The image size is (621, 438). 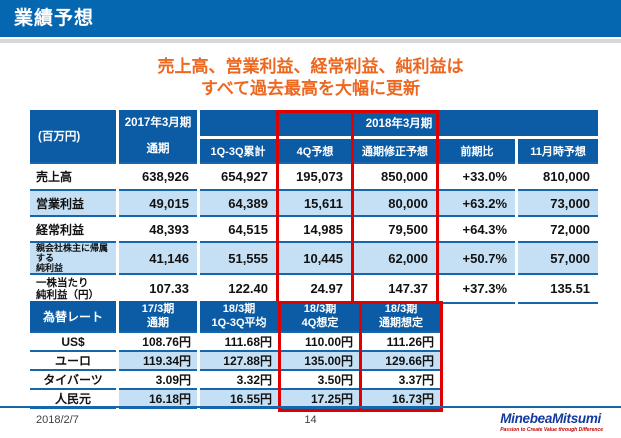 I want to click on footer-date: 2018/2/7, so click(x=57, y=420).